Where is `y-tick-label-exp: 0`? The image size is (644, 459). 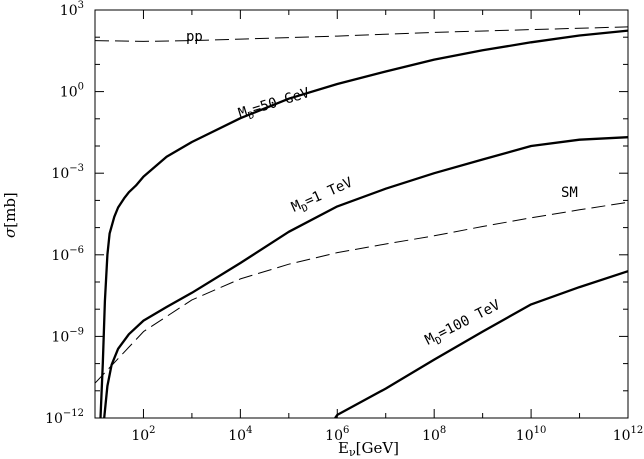 y-tick-label-exp: 0 is located at coordinates (81, 87).